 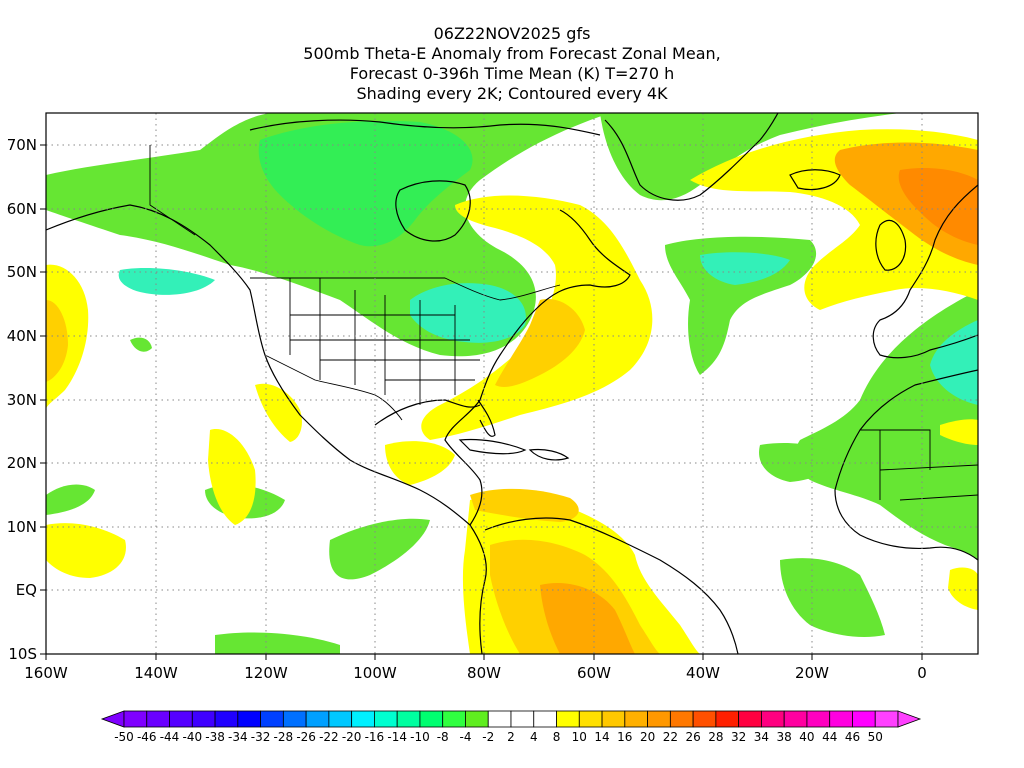 I want to click on colorbar-label: -38, so click(x=215, y=737).